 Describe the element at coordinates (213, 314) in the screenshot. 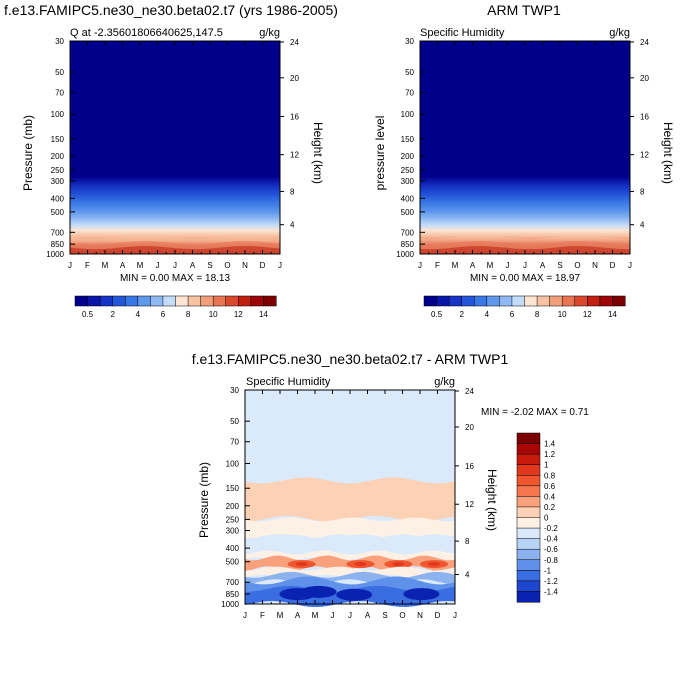

I see `colorbar-label: 10` at that location.